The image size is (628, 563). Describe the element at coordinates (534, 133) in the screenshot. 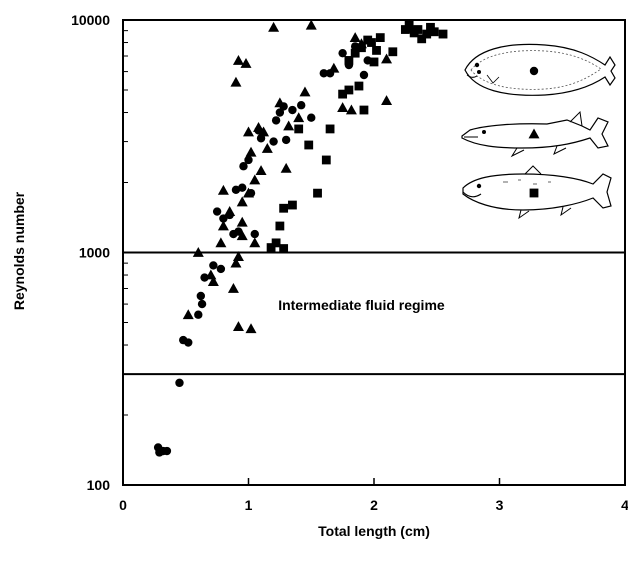

I see `legend-marker-triangle` at that location.